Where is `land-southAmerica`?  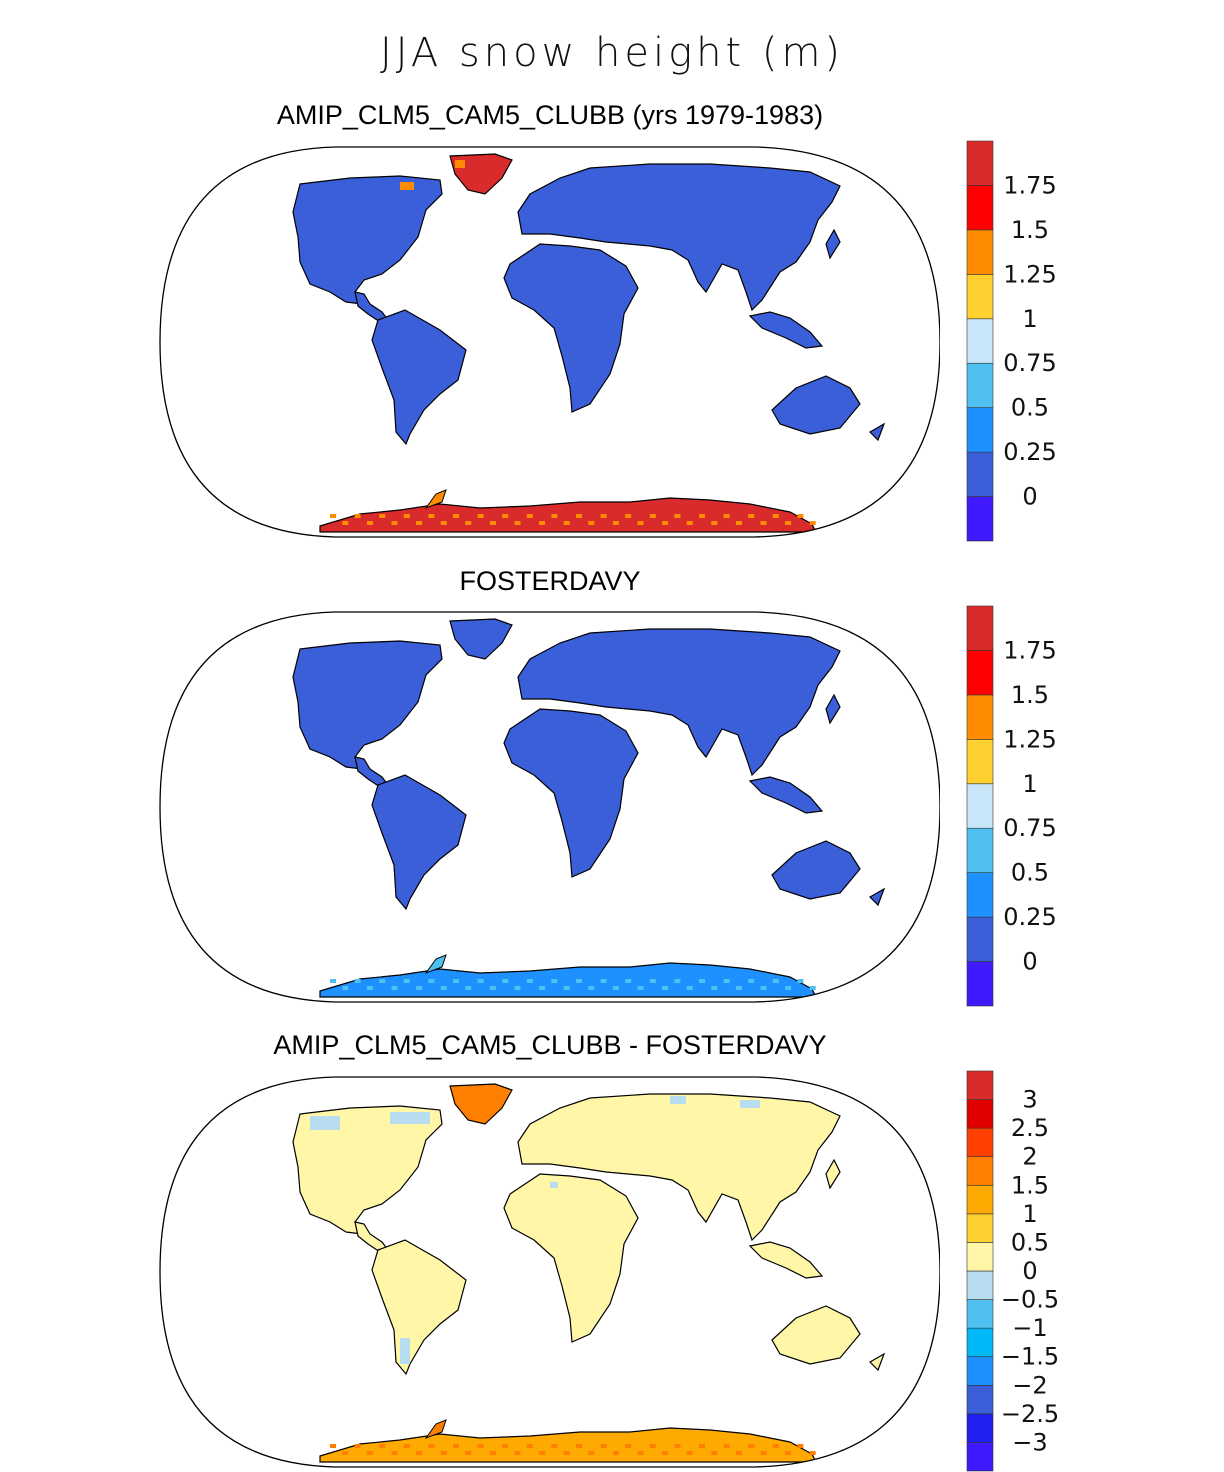 land-southAmerica is located at coordinates (419, 377).